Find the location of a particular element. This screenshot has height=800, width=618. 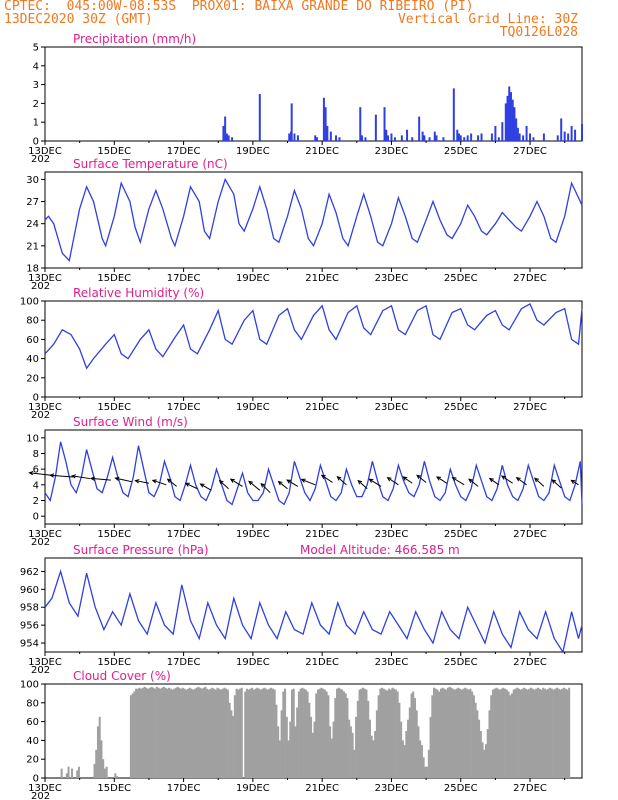

y-tick-label: 8 is located at coordinates (36, 454).